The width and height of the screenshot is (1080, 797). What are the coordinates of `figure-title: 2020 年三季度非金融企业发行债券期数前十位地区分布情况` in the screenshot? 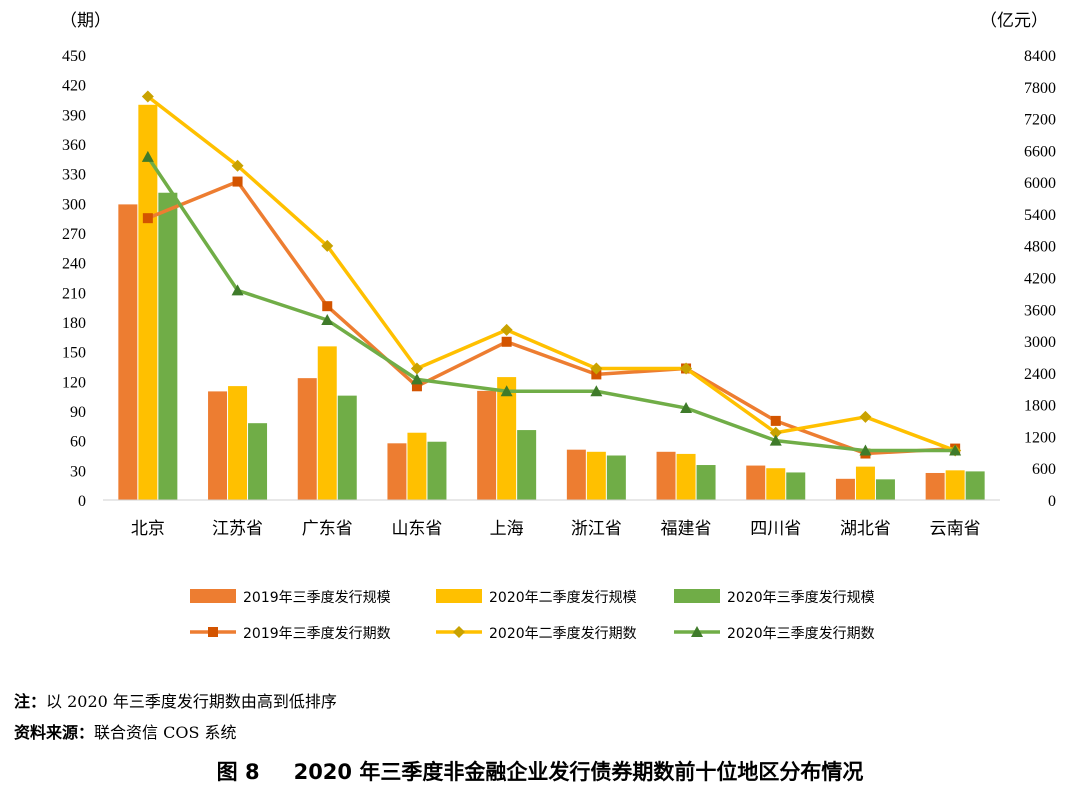 It's located at (578, 772).